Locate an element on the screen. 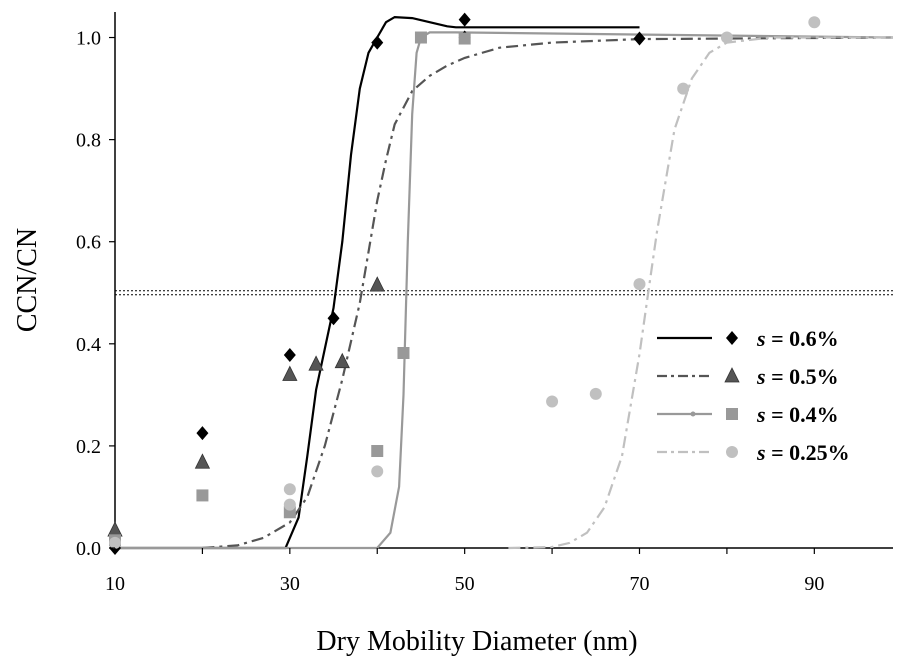  y-tick-label: 1.0 is located at coordinates (88, 39).